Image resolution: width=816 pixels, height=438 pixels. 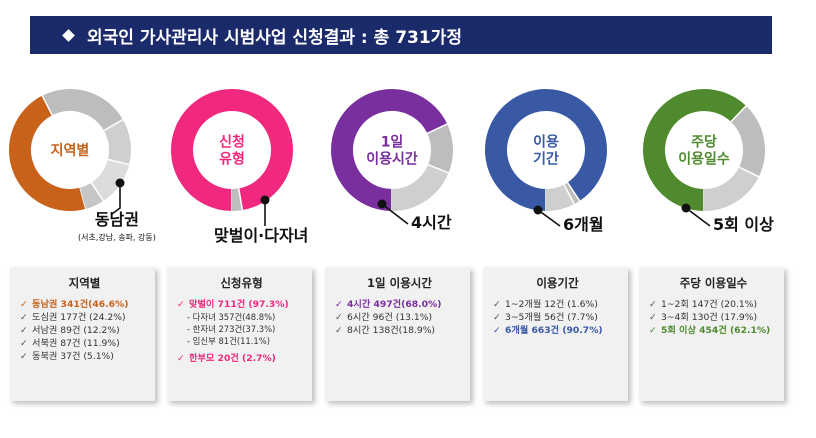 What do you see at coordinates (232, 159) in the screenshot?
I see `donut-center-label: 유형` at bounding box center [232, 159].